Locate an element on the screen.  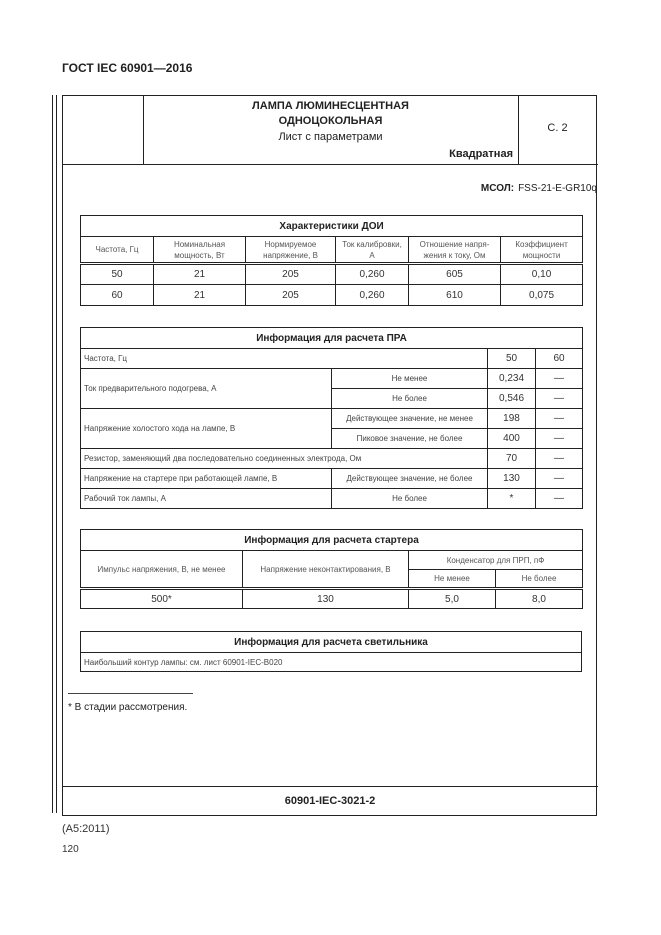
mcol-designation: МСОЛ: FSS-21-E-GR10q is located at coordinates (539, 188).